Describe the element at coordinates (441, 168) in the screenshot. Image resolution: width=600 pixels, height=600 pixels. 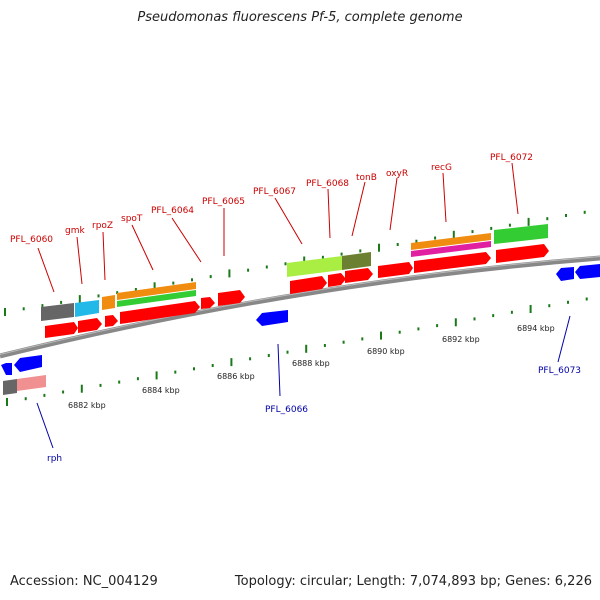
I see `gene-label-recg: recG` at that location.